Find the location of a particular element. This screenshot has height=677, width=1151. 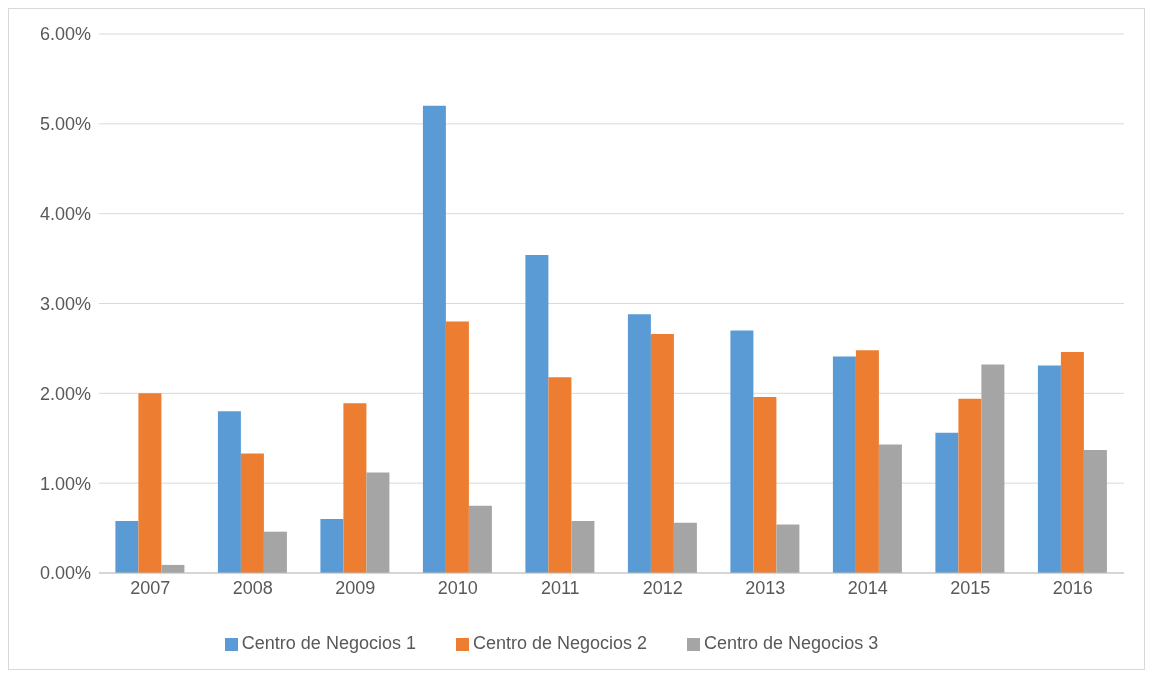

y-tick-label: 0.00% is located at coordinates (65, 573).